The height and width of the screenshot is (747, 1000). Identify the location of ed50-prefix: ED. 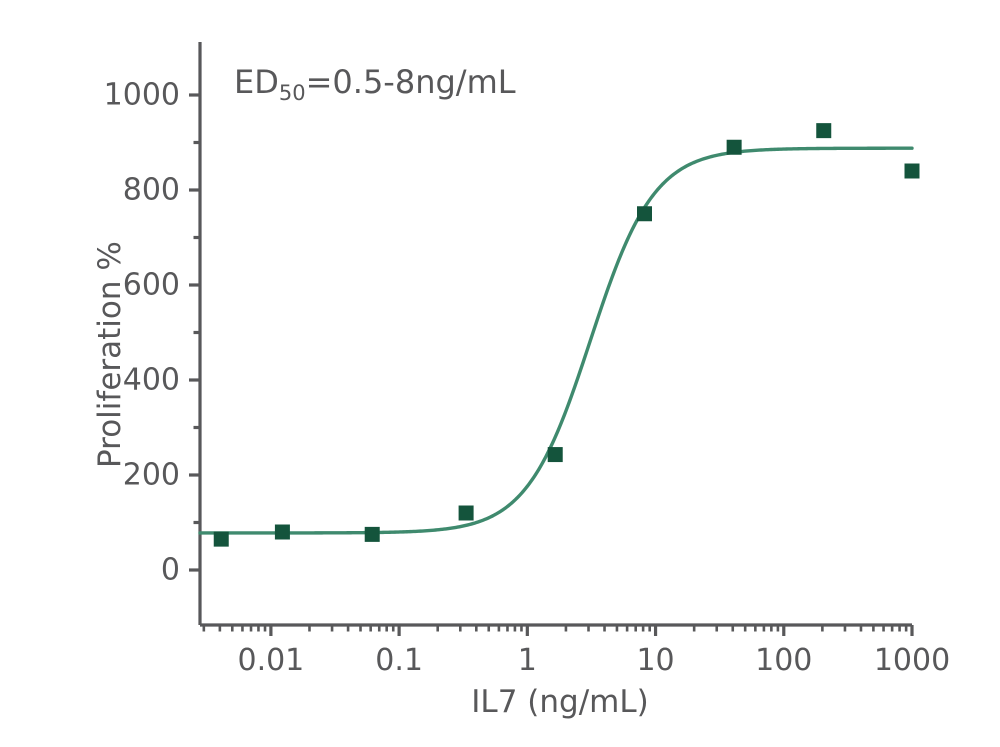
(256, 82).